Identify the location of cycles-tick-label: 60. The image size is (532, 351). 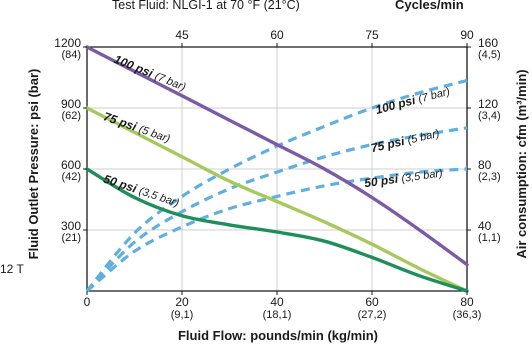
(277, 35).